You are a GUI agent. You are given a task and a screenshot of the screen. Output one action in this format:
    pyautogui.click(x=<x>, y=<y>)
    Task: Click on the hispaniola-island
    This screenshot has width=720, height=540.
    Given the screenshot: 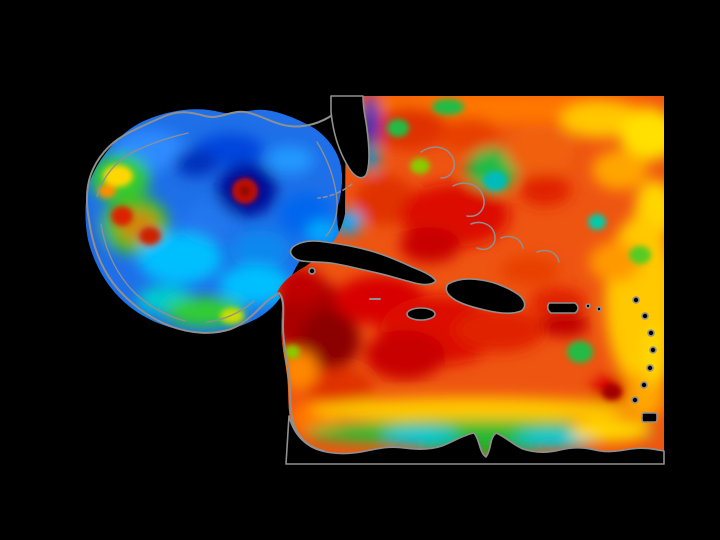 What is the action you would take?
    pyautogui.click(x=485, y=296)
    